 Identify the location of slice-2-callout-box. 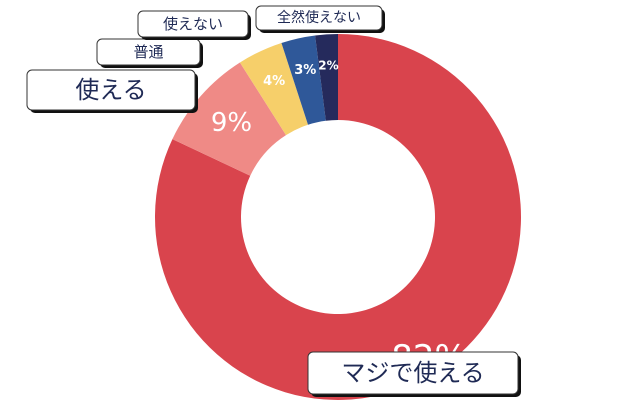
(111, 90).